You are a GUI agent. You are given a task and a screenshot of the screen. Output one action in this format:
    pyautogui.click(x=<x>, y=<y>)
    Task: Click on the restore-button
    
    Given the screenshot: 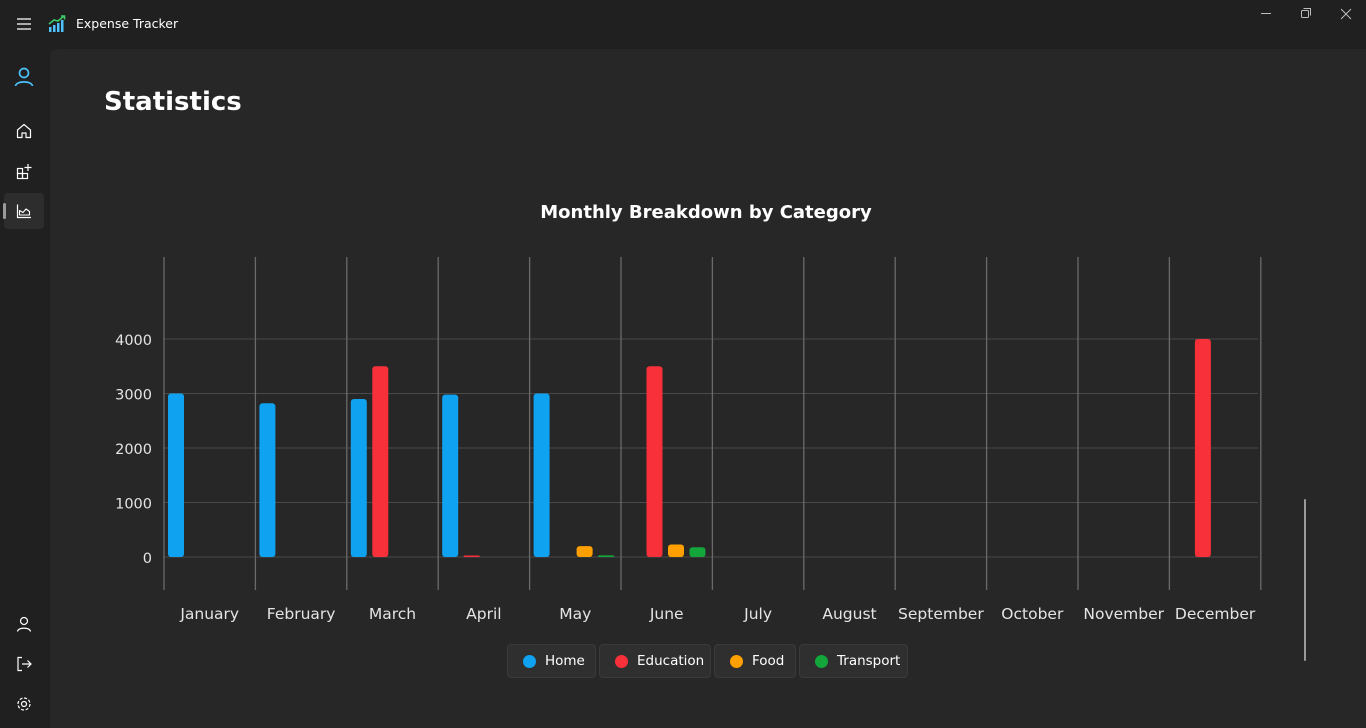 What is the action you would take?
    pyautogui.click(x=1306, y=14)
    